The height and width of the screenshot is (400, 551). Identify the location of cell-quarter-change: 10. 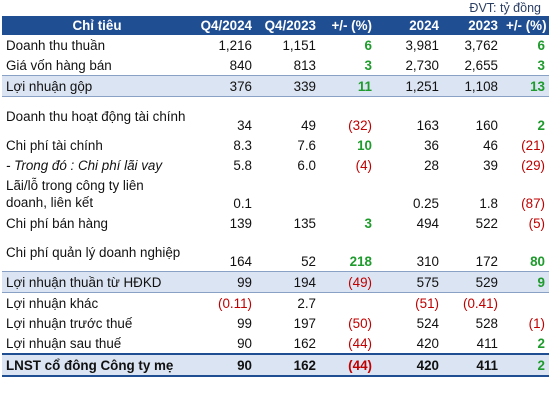
(364, 145).